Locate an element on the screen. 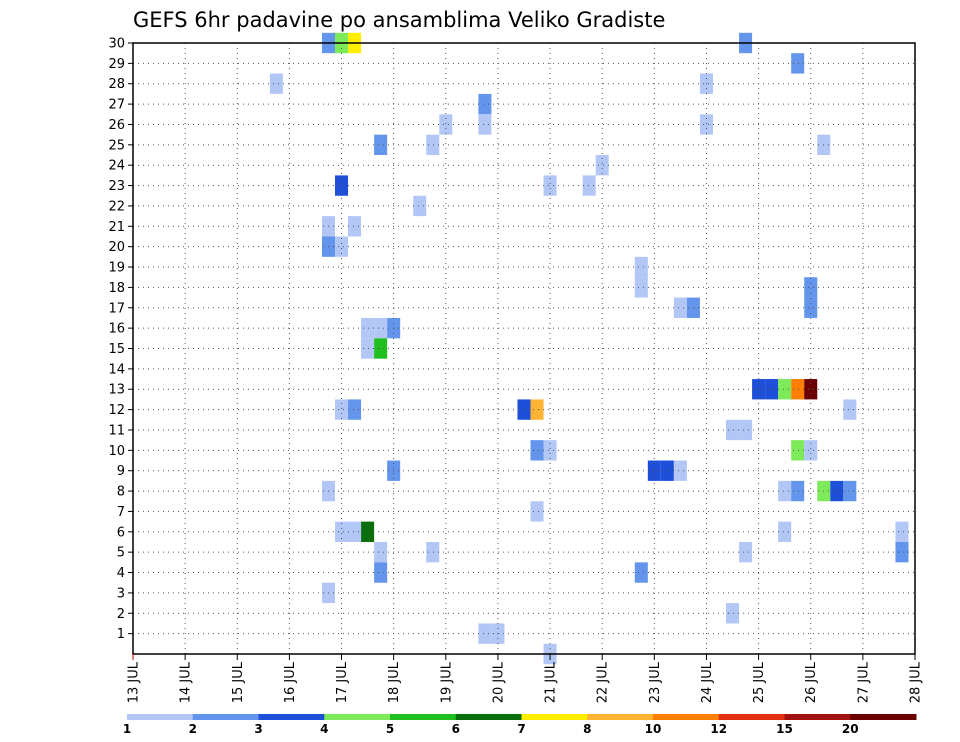 This screenshot has width=960, height=742. y-tick-label: 15 is located at coordinates (116, 349).